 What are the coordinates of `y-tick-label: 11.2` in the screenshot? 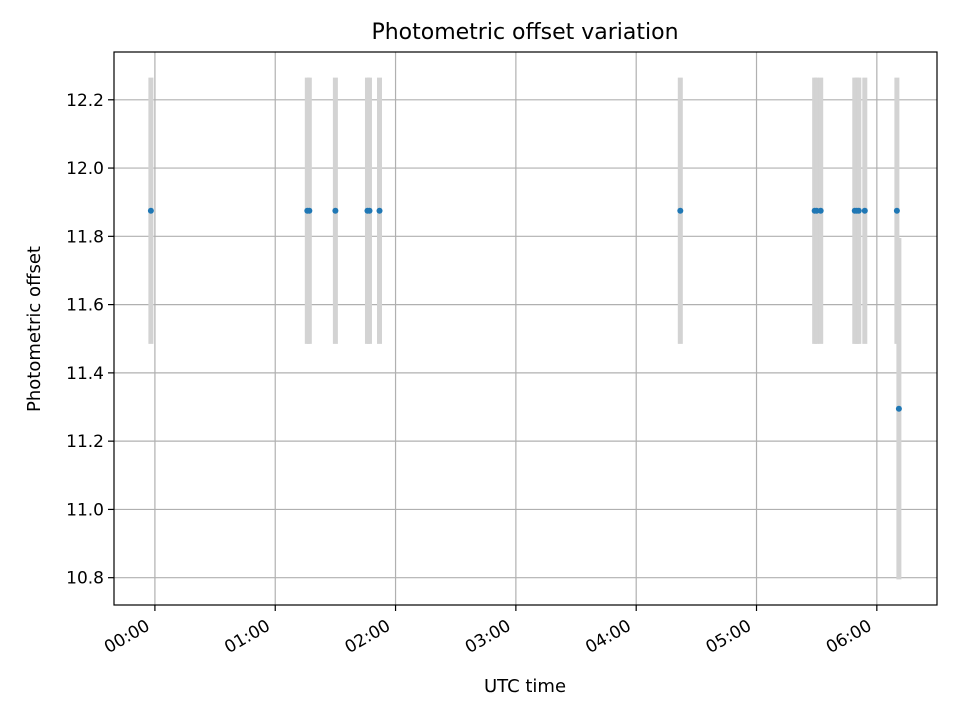 It's located at (85, 442).